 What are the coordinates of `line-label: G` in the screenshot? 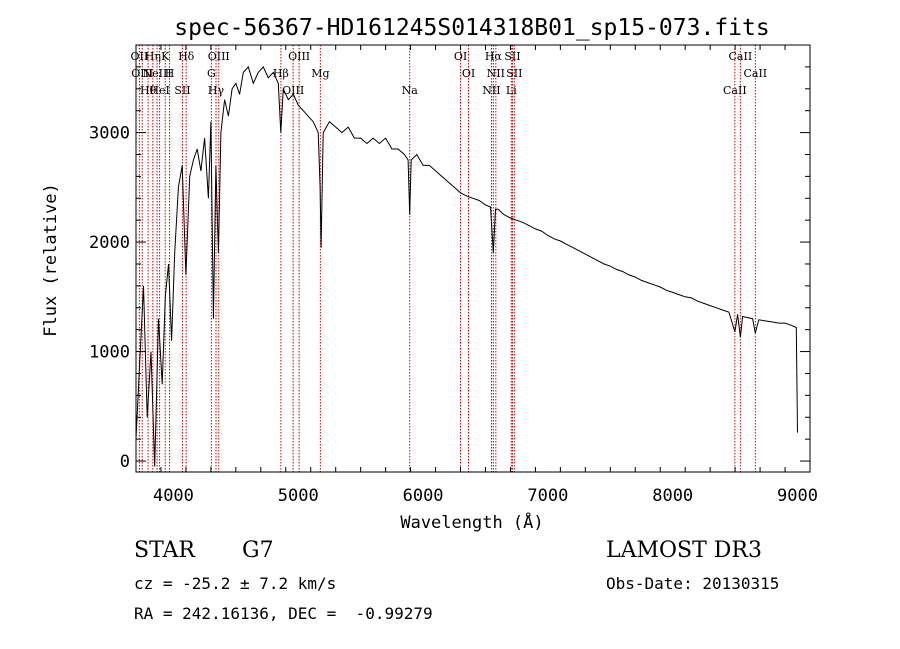 It's located at (211, 73).